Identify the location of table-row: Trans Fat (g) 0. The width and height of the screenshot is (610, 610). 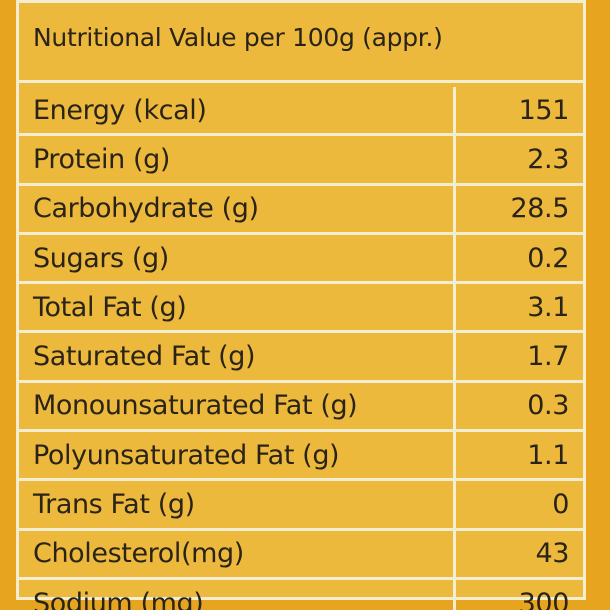
(301, 505).